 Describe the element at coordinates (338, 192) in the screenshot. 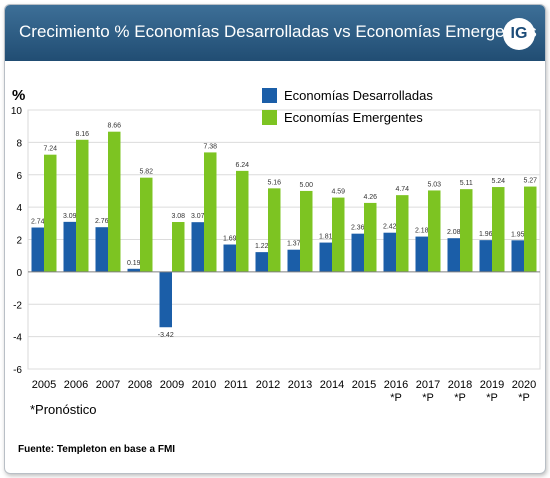

I see `data-label: 4.59` at that location.